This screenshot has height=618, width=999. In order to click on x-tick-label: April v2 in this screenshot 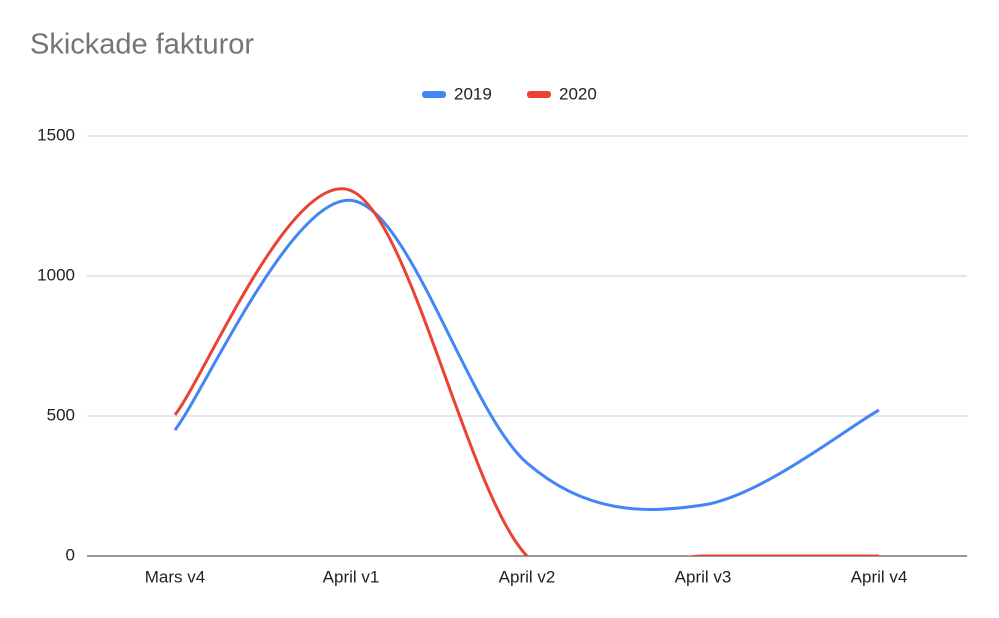, I will do `click(527, 576)`.